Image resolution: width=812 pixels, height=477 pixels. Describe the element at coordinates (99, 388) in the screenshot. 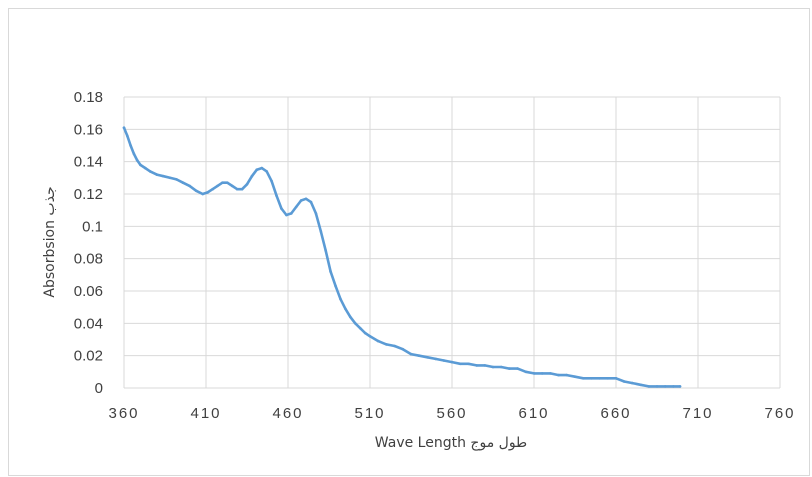

I see `y-tick-label: 0` at that location.